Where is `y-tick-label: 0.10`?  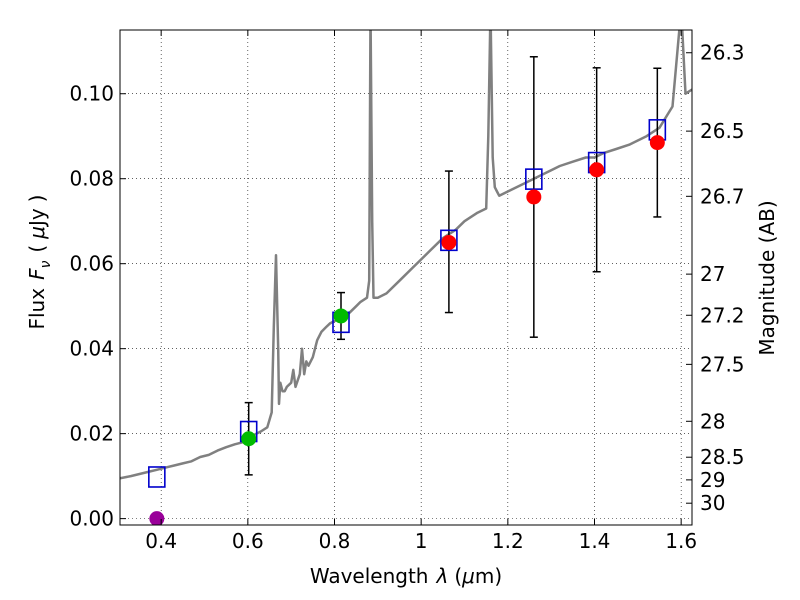 y-tick-label: 0.10 is located at coordinates (91, 94).